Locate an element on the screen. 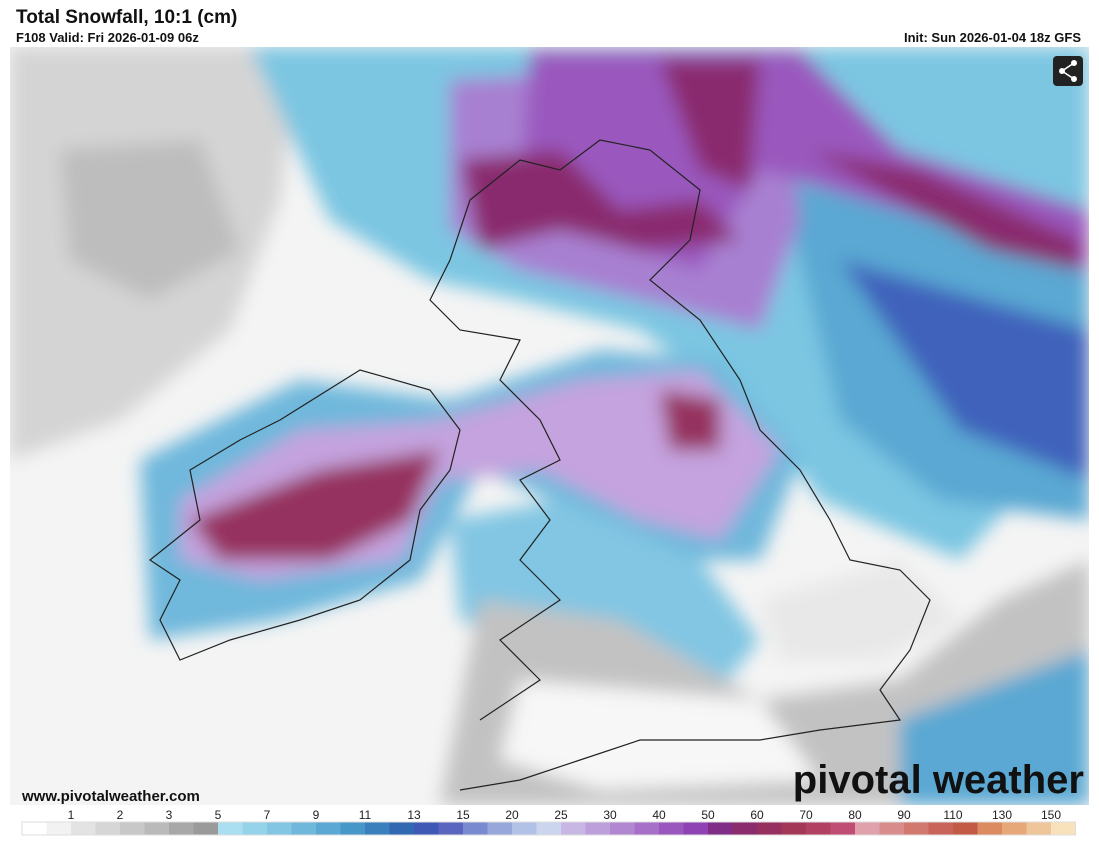 The height and width of the screenshot is (848, 1099). colorbar-tick-label: 9 is located at coordinates (316, 815).